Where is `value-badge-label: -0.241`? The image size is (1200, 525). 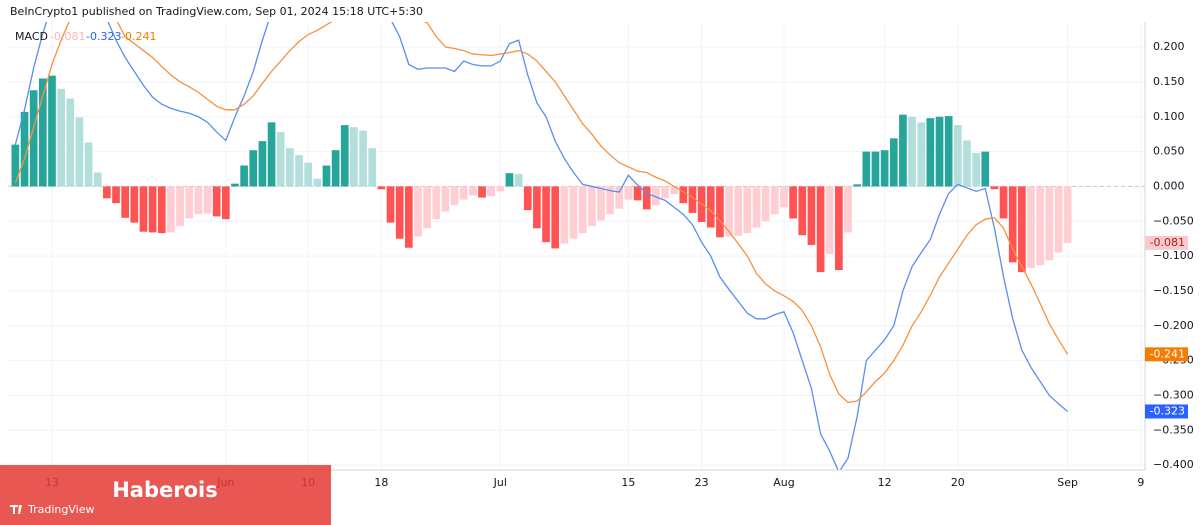
value-badge-label: -0.241 is located at coordinates (1167, 353).